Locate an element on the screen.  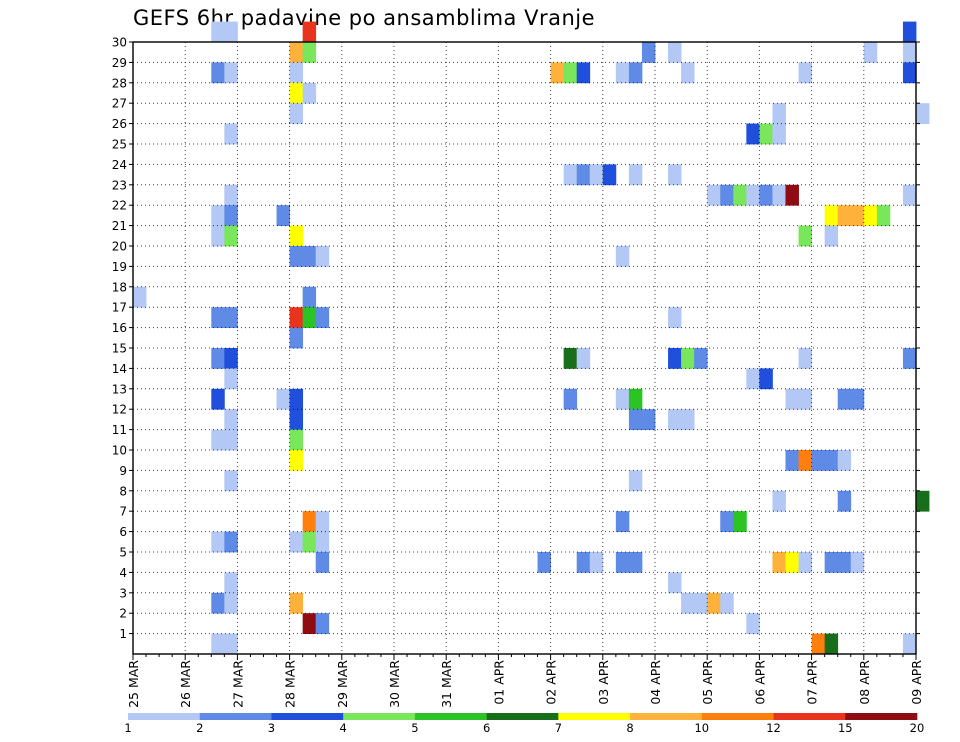
x-tick-label: 03 APR is located at coordinates (603, 682).